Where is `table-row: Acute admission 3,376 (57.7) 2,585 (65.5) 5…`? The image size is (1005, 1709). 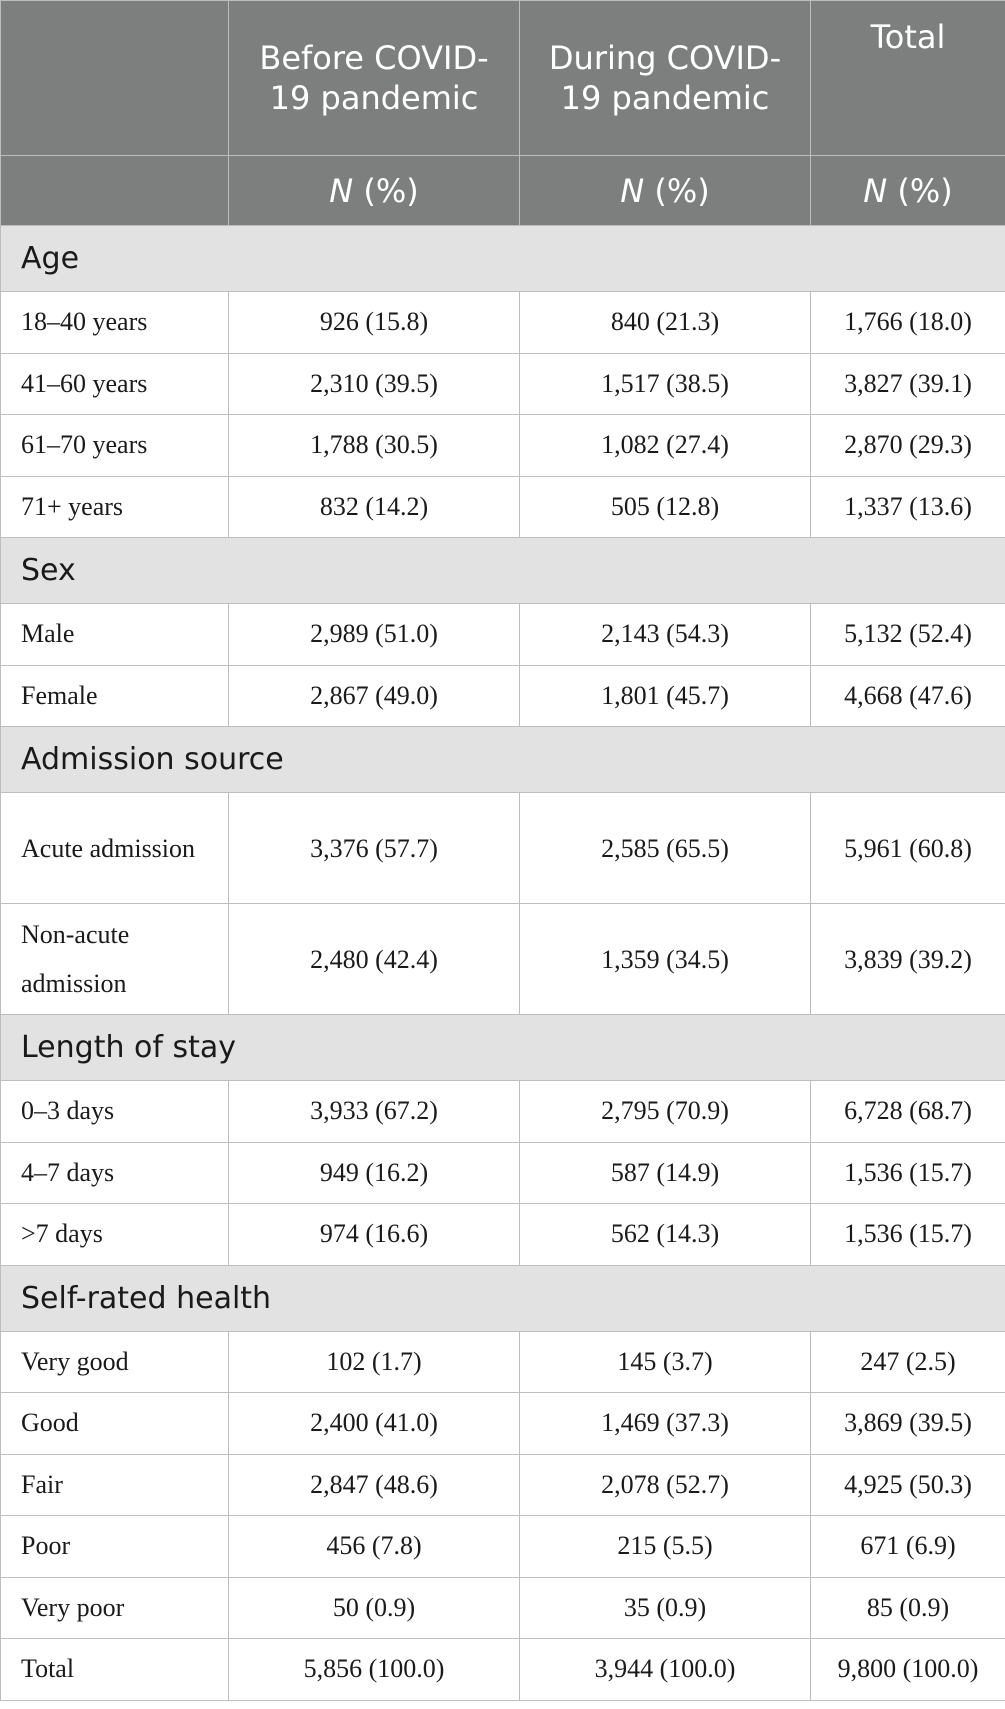 table-row: Acute admission 3,376 (57.7) 2,585 (65.5) 5… is located at coordinates (502, 848).